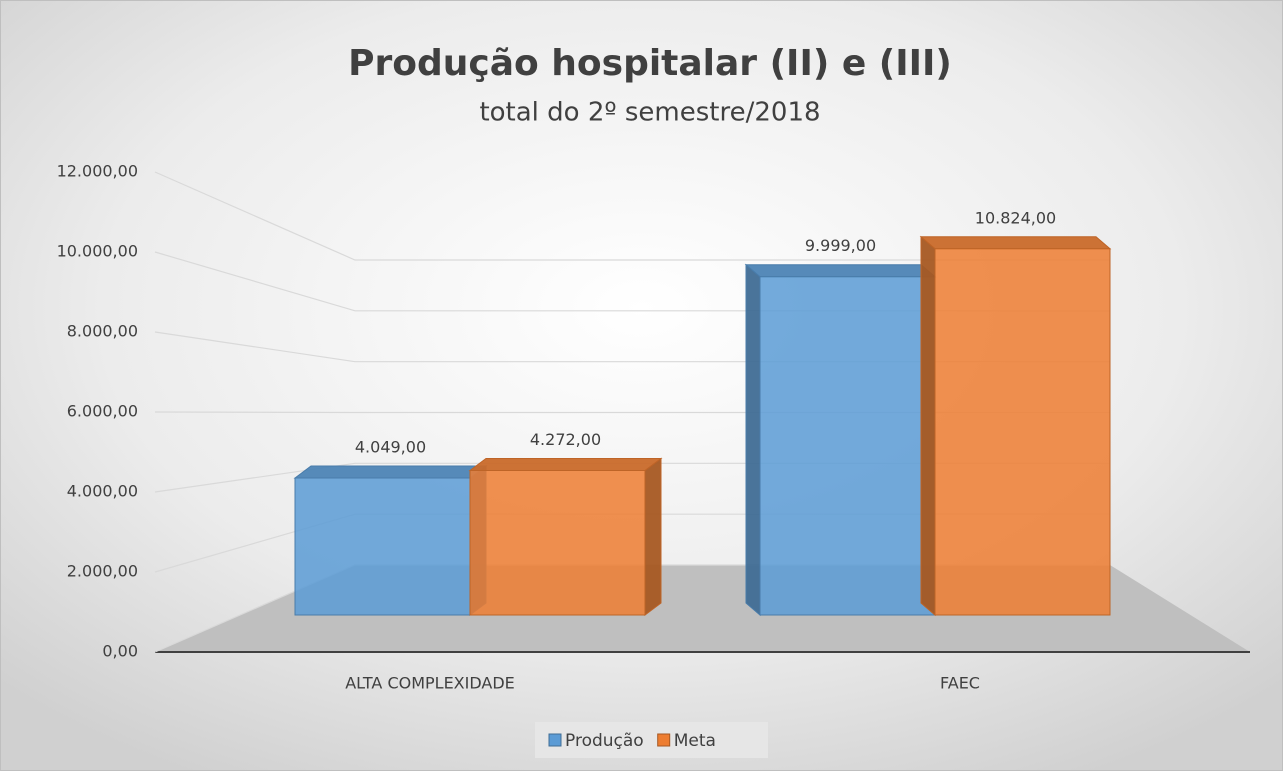 This screenshot has height=771, width=1283. Describe the element at coordinates (632, 216) in the screenshot. I see `grid-line` at that location.